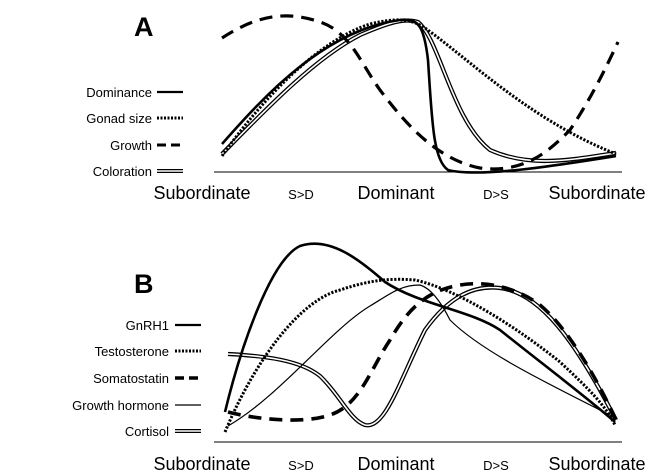  I want to click on panel-a-x-labels: Subordinate S>D Dominant D>S Subordinate, so click(399, 193).